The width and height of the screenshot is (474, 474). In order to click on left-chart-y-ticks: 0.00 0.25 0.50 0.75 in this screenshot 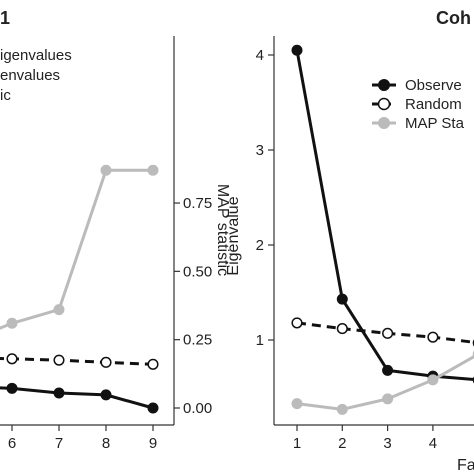, I will do `click(193, 306)`.